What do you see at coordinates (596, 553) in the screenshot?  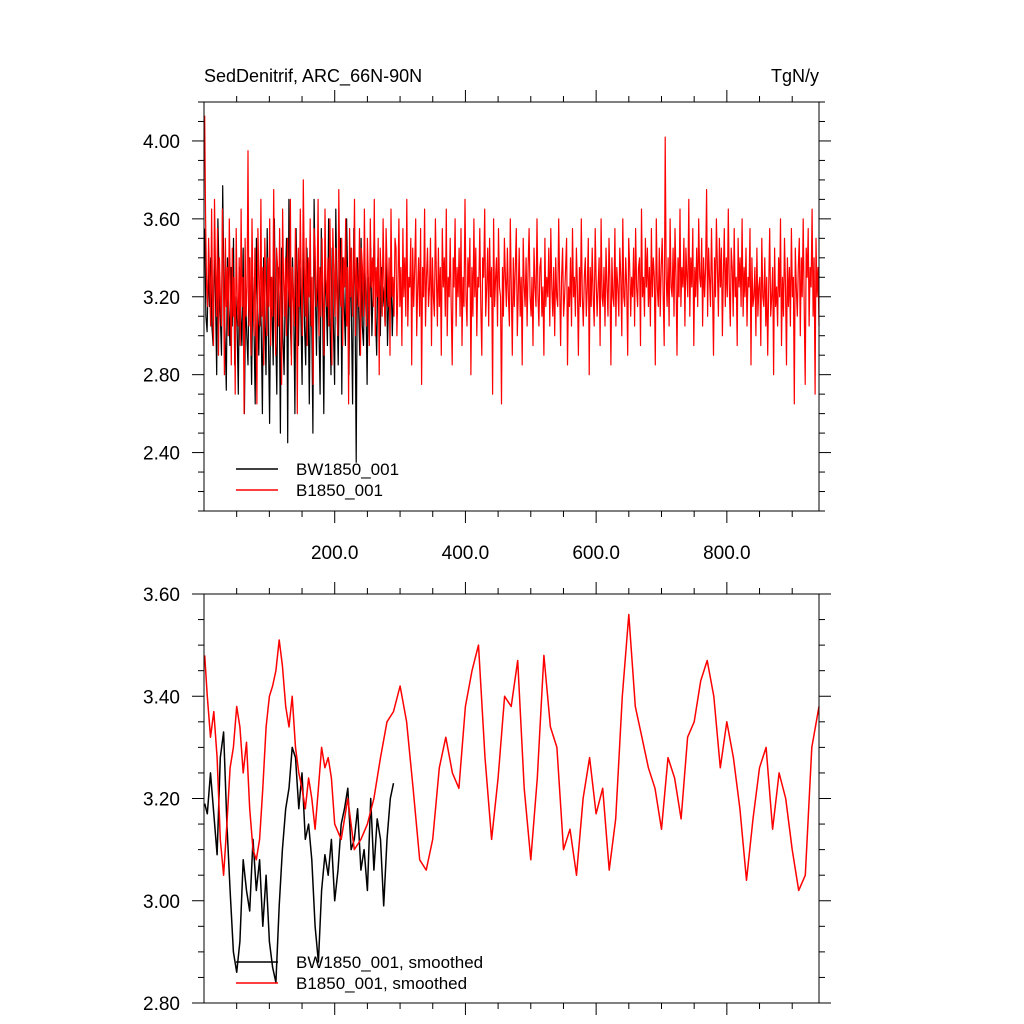 I see `x-tick-label: 600.0` at bounding box center [596, 553].